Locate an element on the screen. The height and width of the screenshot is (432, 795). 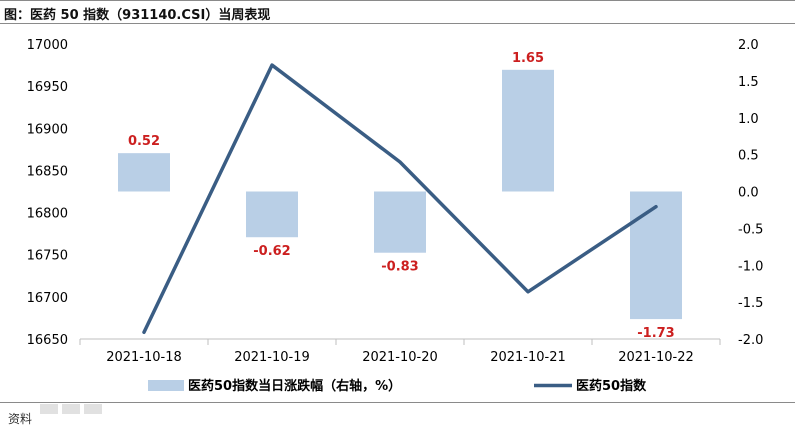
left-axis-tick-label: 16850 is located at coordinates (47, 171).